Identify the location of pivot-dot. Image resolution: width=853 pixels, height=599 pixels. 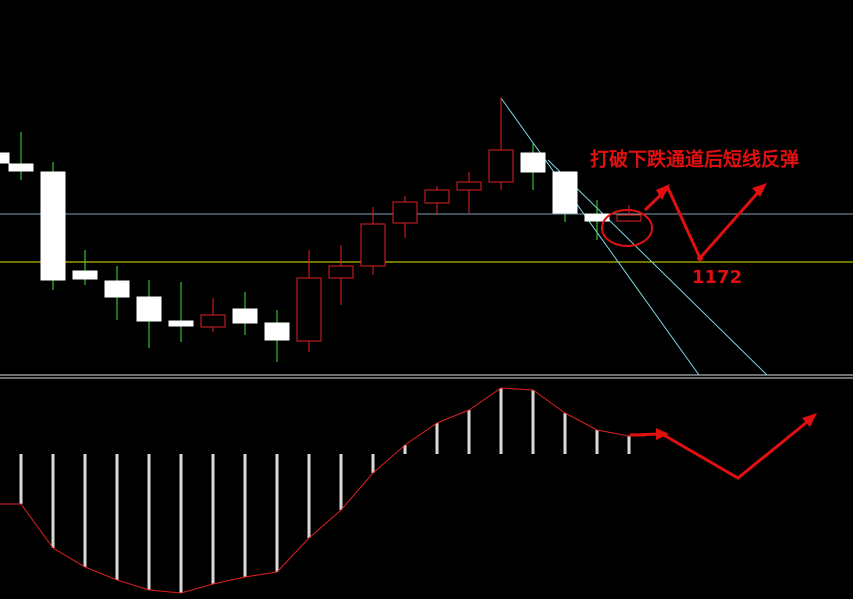
(700, 258).